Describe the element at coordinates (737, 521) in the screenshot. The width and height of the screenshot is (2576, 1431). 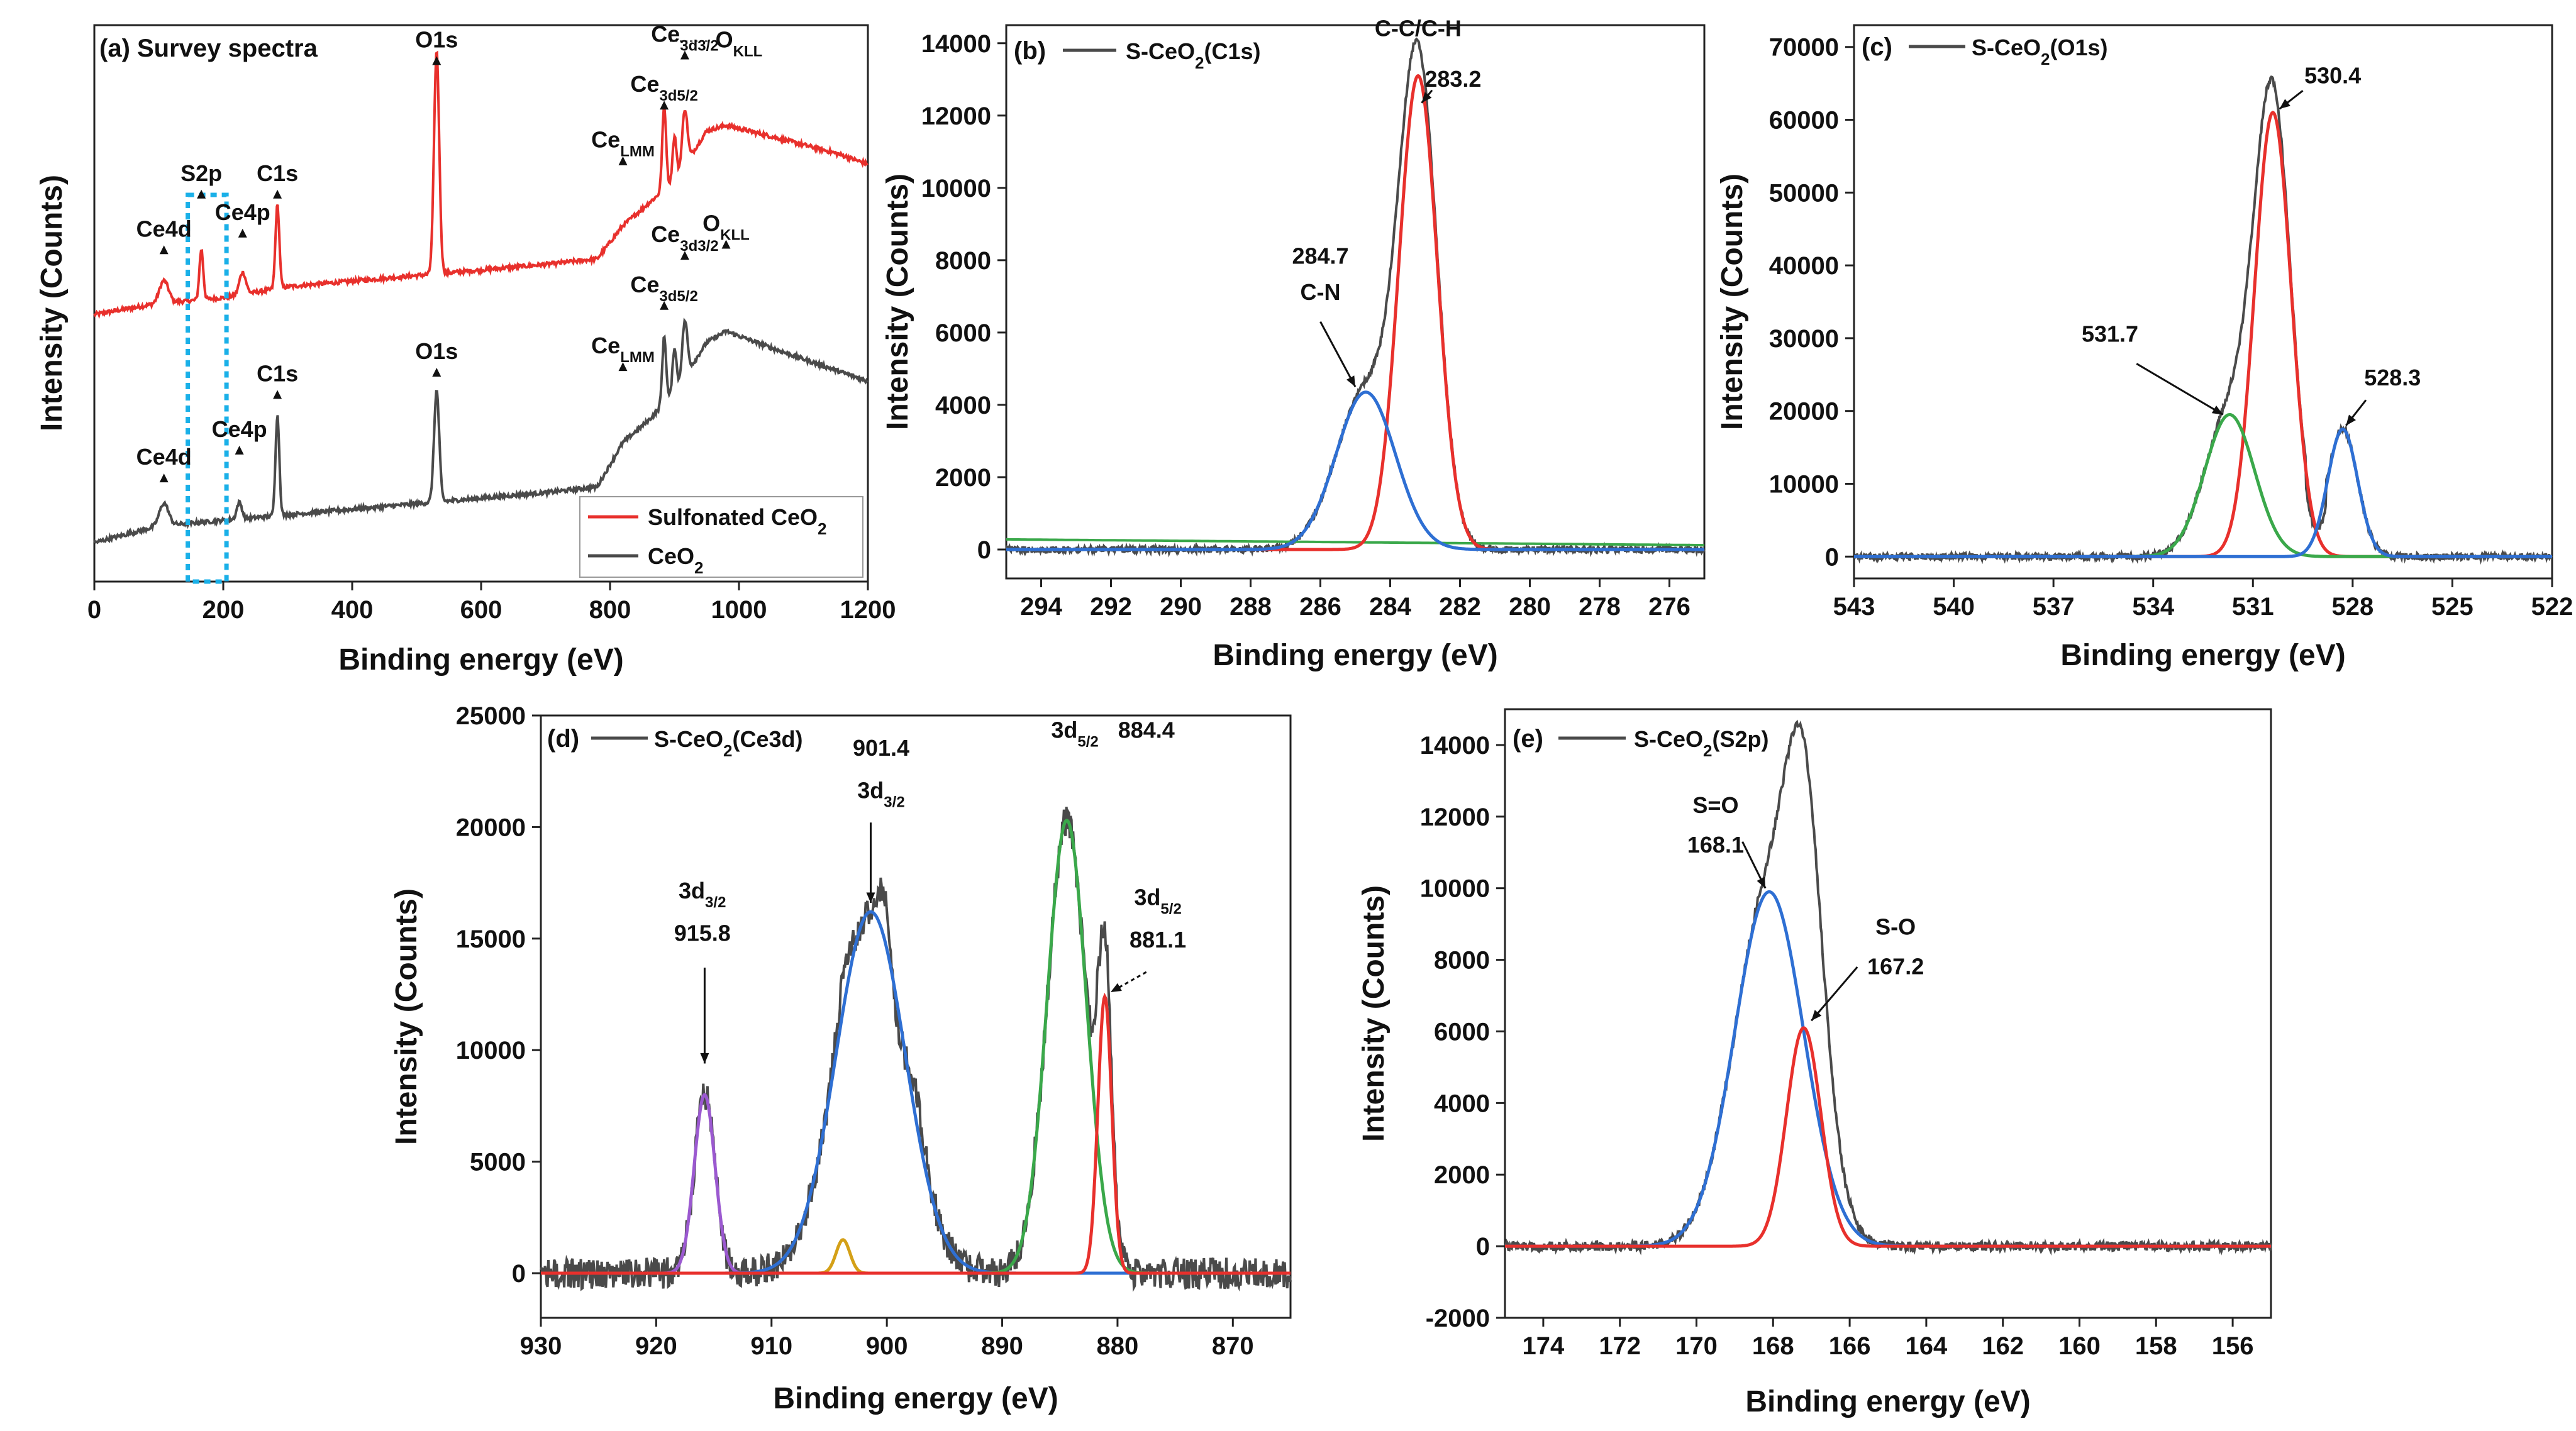
I see `legend-label-sulfonated: Sulfonated CeO2` at that location.